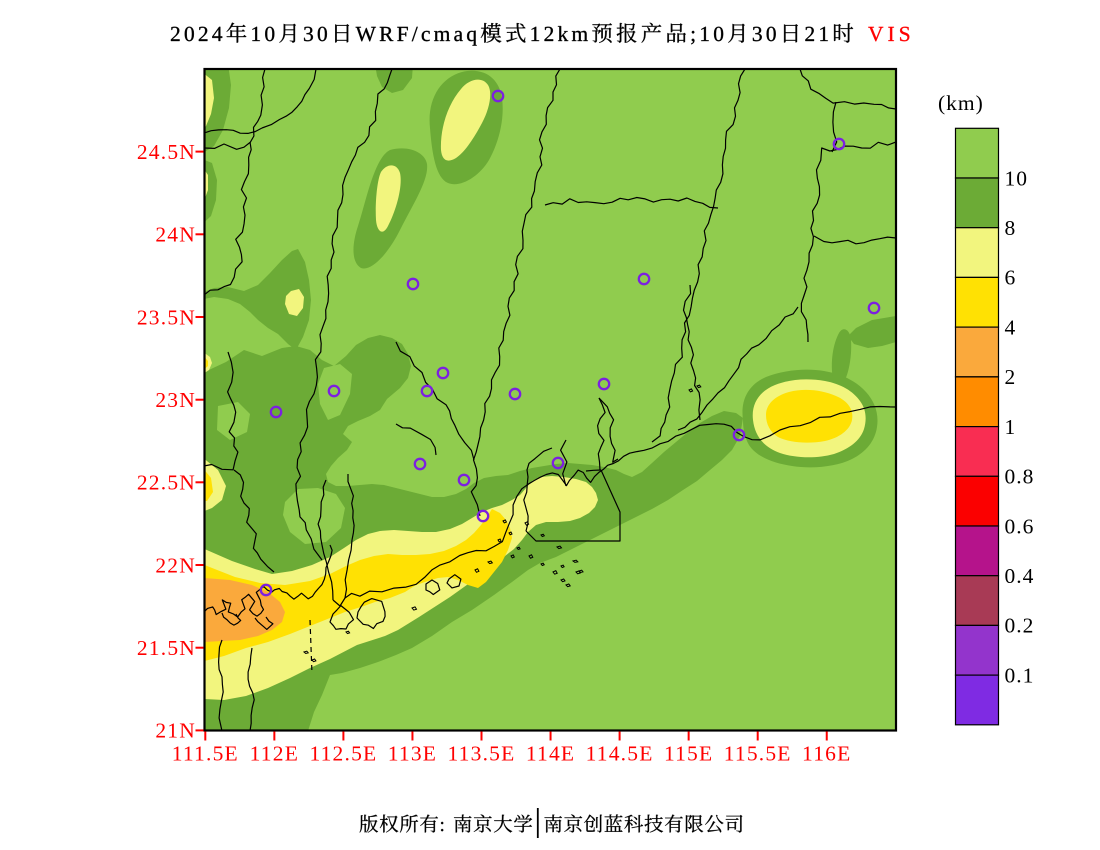 The height and width of the screenshot is (850, 1100). Describe the element at coordinates (205, 754) in the screenshot. I see `svg-text: 111.5E` at that location.